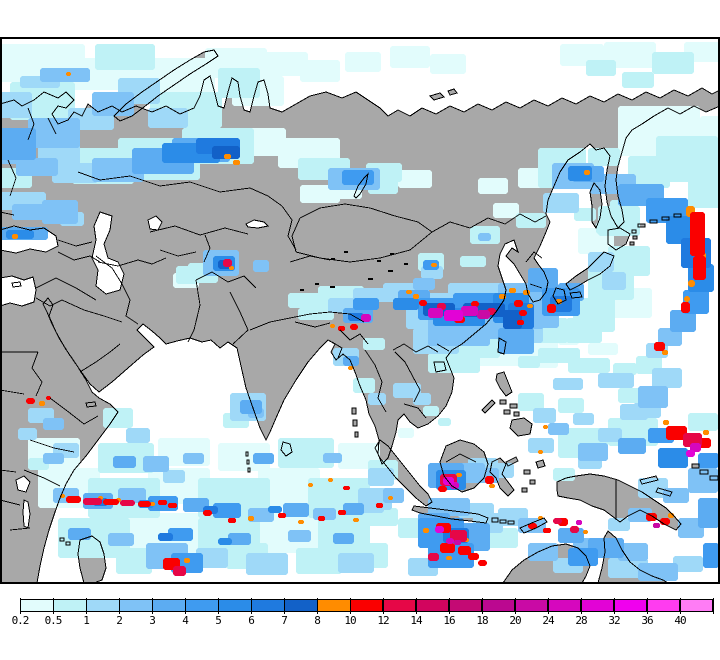  What do you see at coordinates (284, 620) in the screenshot?
I see `colorbar-tick-label: 7` at bounding box center [284, 620].